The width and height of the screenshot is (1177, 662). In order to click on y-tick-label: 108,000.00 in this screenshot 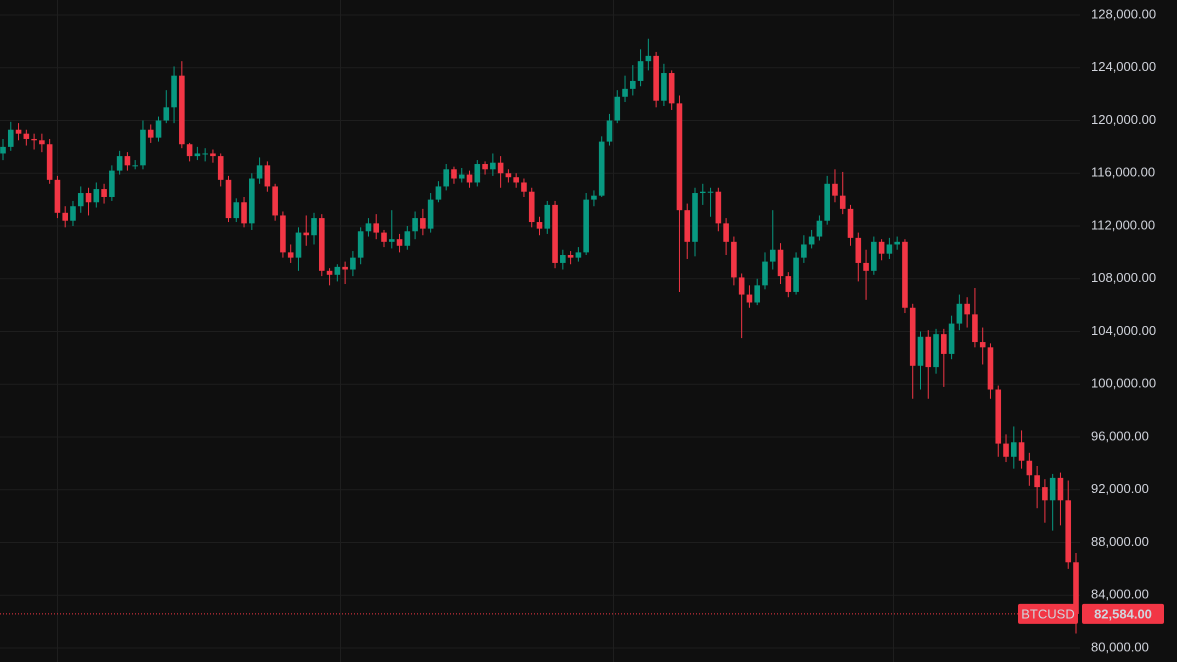, I will do `click(1123, 277)`.